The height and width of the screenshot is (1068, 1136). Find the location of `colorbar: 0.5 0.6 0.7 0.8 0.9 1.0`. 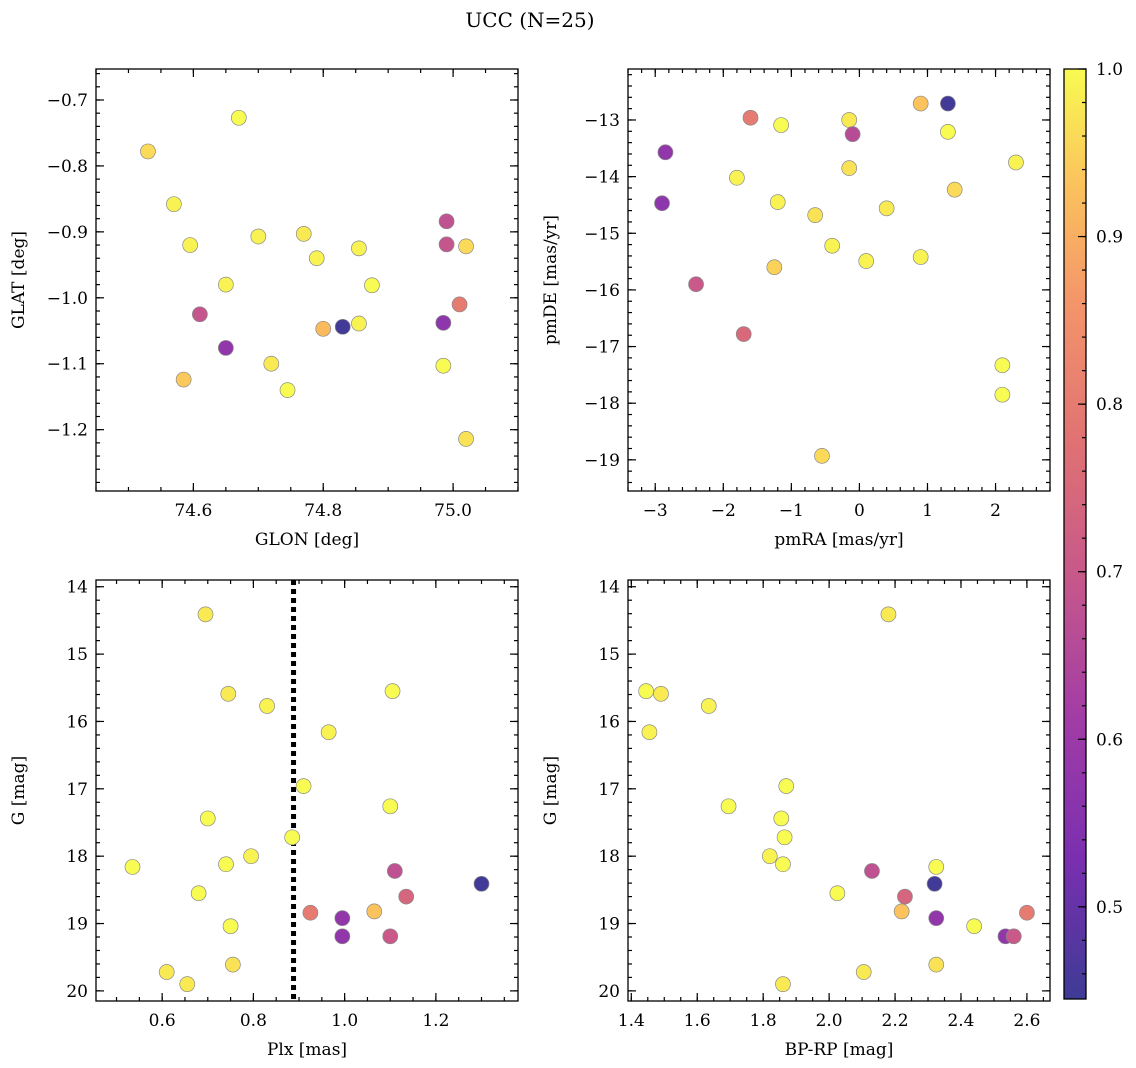

colorbar: 0.5 0.6 0.7 0.8 0.9 1.0 is located at coordinates (1093, 530).